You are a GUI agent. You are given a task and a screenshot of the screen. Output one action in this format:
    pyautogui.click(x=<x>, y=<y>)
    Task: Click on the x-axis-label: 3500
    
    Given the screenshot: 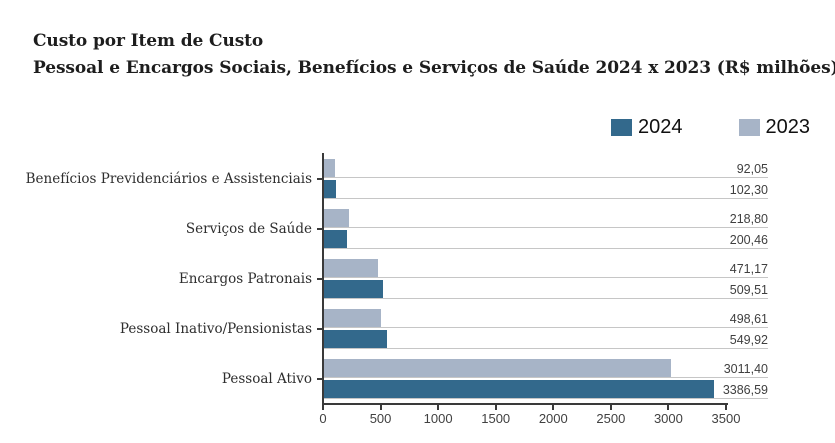 What is the action you would take?
    pyautogui.click(x=726, y=418)
    